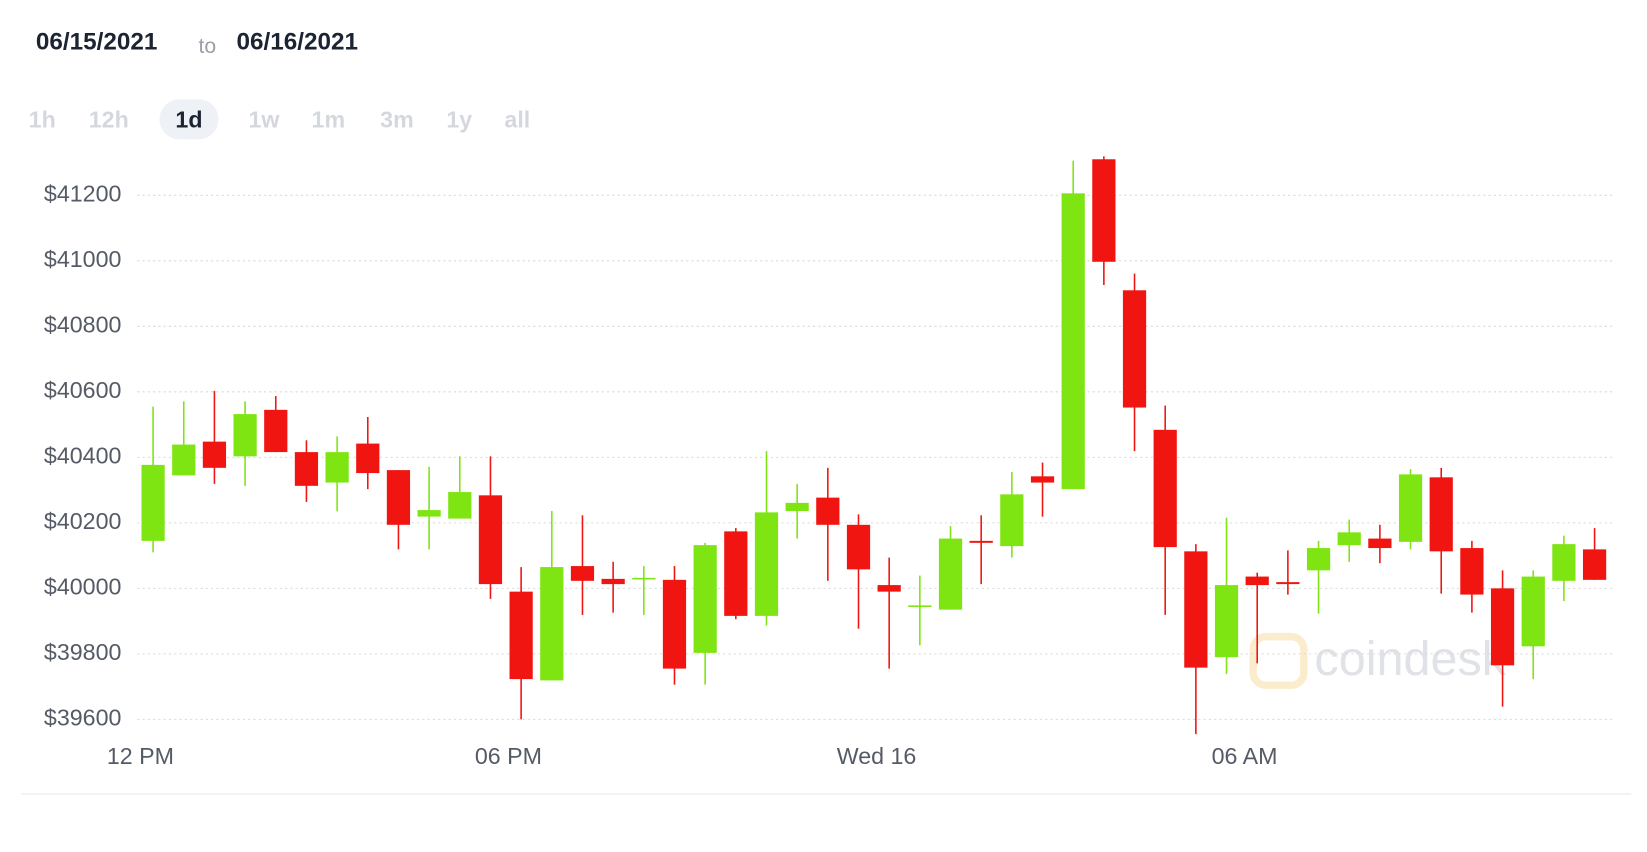  Describe the element at coordinates (517, 120) in the screenshot. I see `range-button: all` at that location.